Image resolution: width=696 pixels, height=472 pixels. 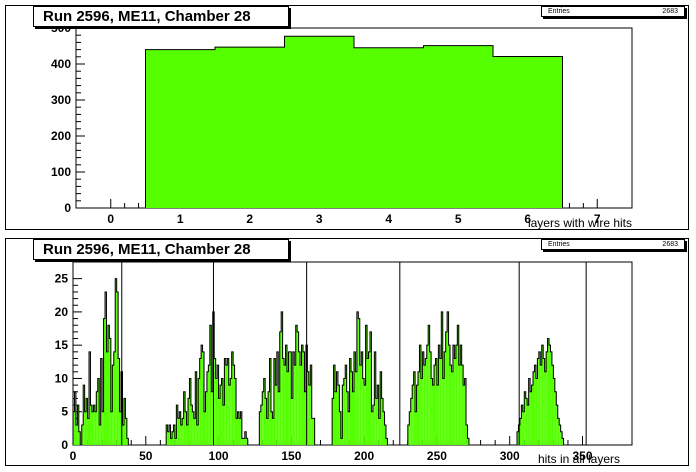 I want to click on top-chart-title: Run 2596, ME11, Chamber 28, so click(x=161, y=16).